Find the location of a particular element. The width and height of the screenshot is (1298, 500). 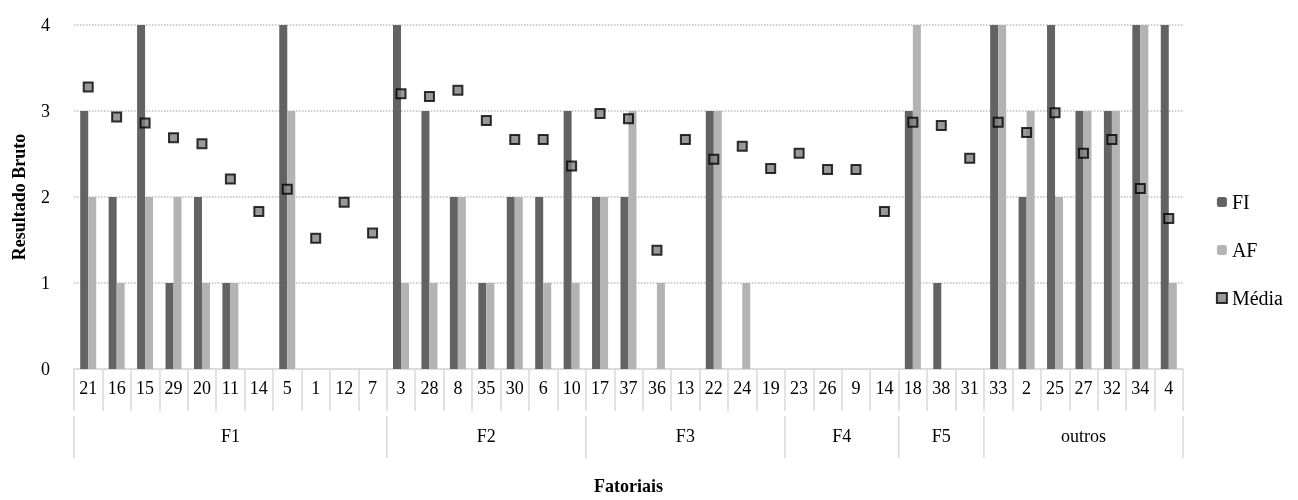

x-tick-label: 7 is located at coordinates (373, 388).